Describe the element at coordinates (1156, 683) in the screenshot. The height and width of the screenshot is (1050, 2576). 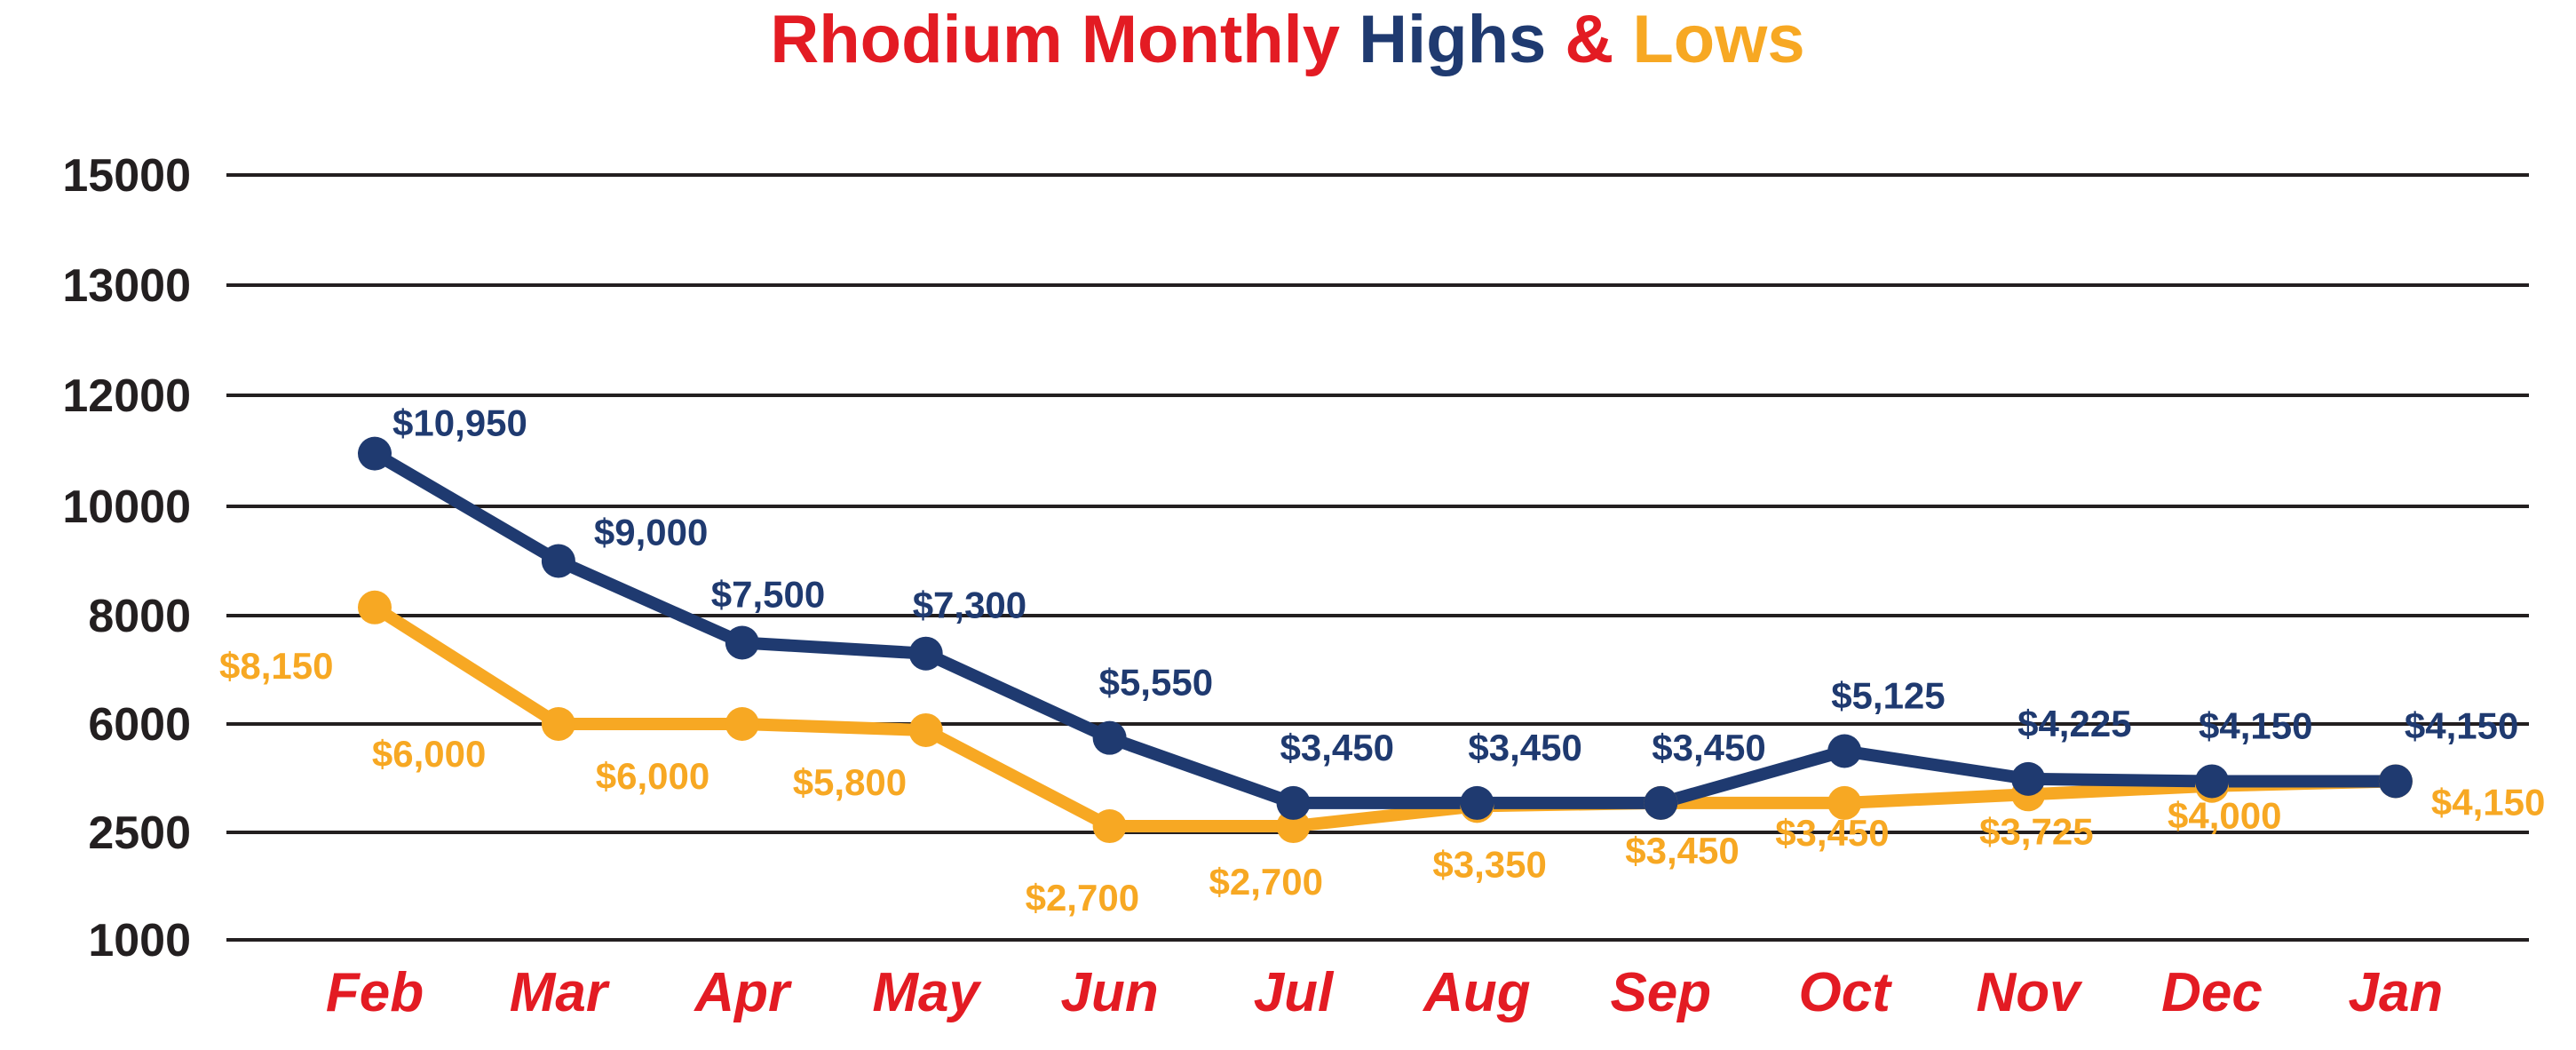
I see `data-label: $5,550` at that location.